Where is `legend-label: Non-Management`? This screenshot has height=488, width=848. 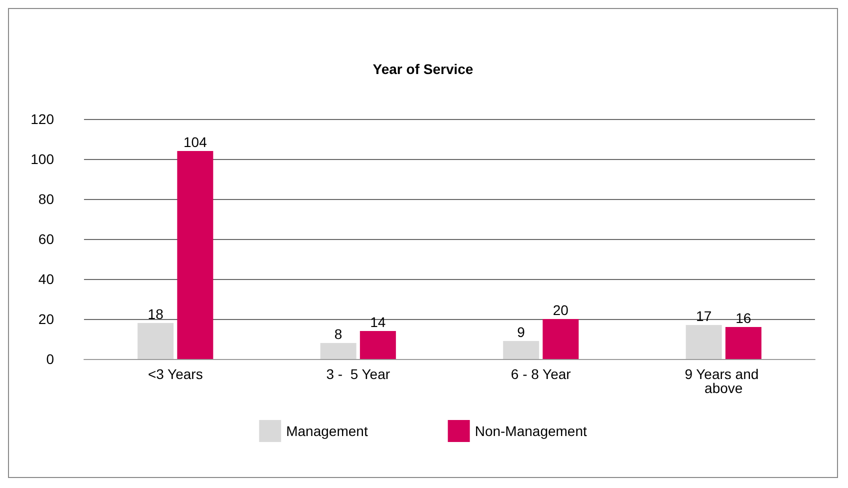 legend-label: Non-Management is located at coordinates (530, 431).